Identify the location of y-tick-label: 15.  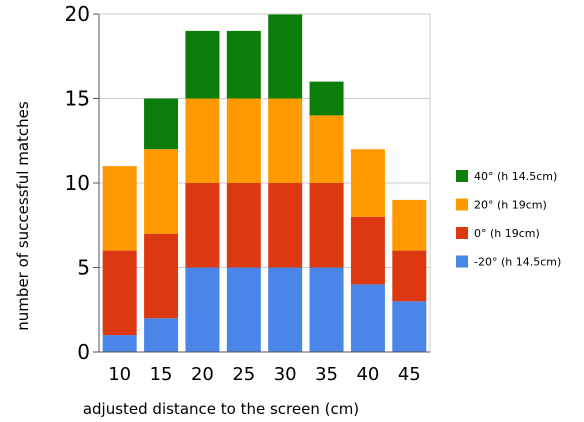
(77, 99).